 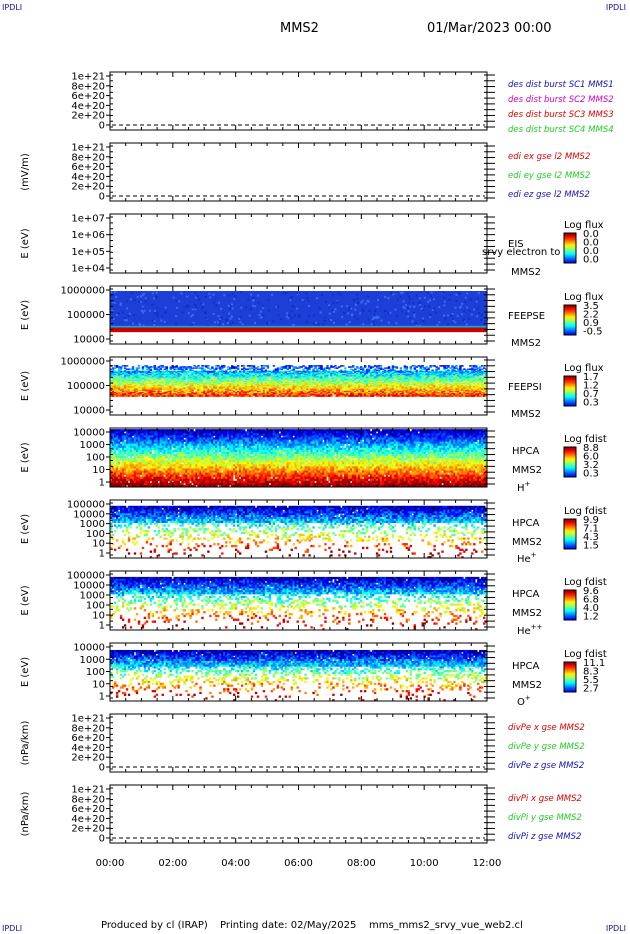 What do you see at coordinates (88, 219) in the screenshot?
I see `y-tick-label: 1e+07` at bounding box center [88, 219].